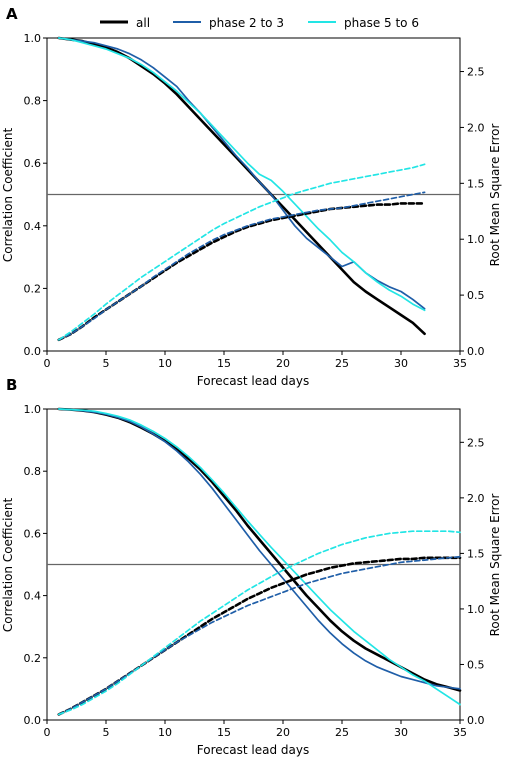  Describe the element at coordinates (165, 732) in the screenshot. I see `panel-b-xtick-label: 10` at that location.